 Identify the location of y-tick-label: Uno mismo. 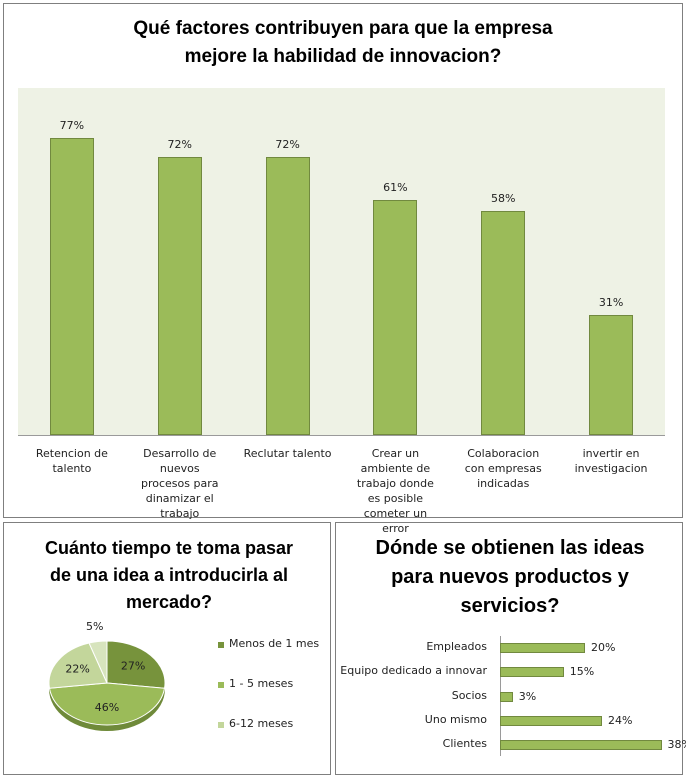
(455, 719).